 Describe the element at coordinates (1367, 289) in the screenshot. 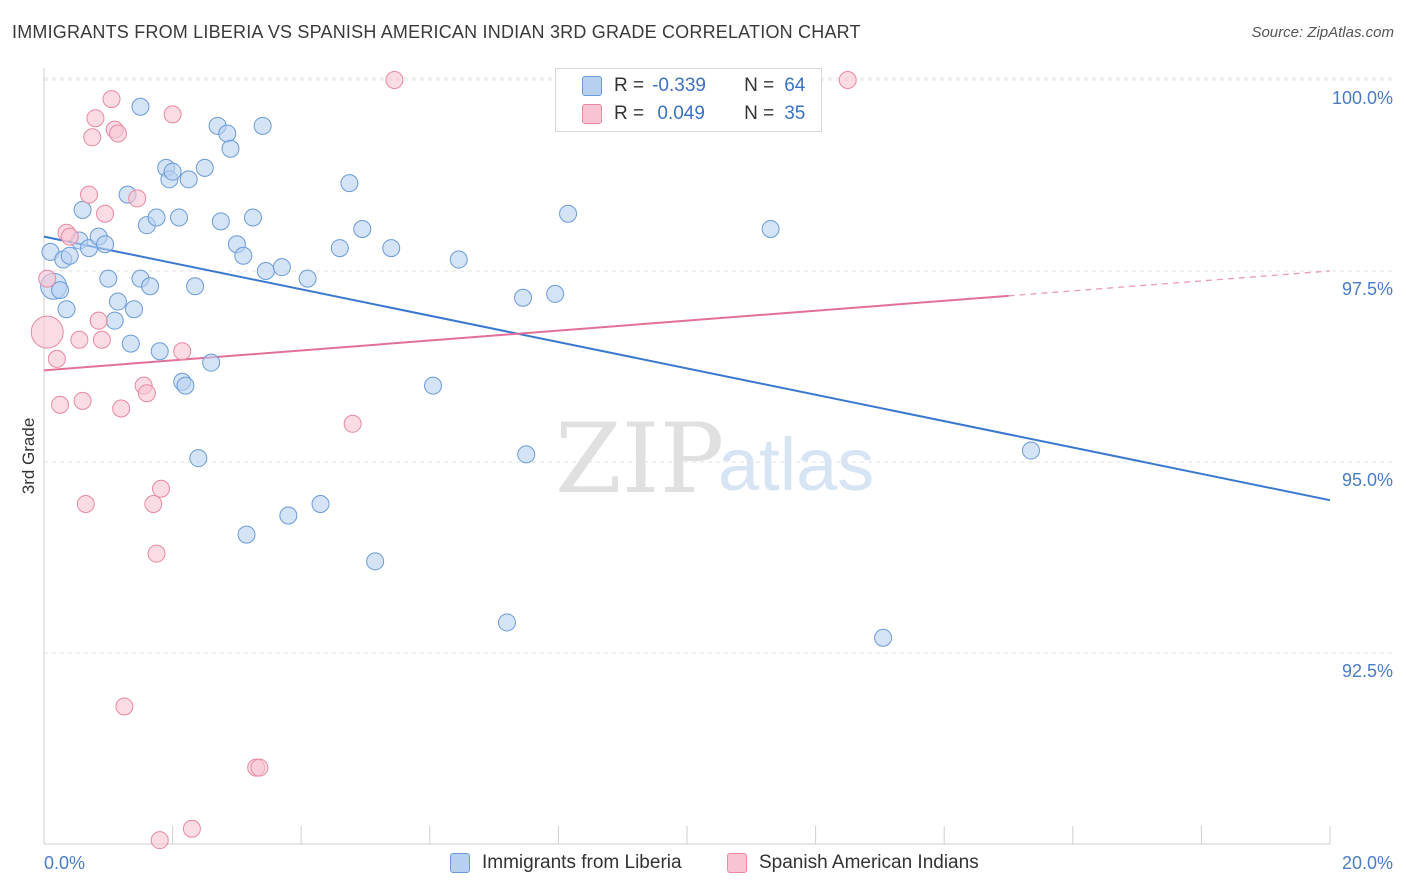

I see `y-tick-label: 97.5%` at that location.